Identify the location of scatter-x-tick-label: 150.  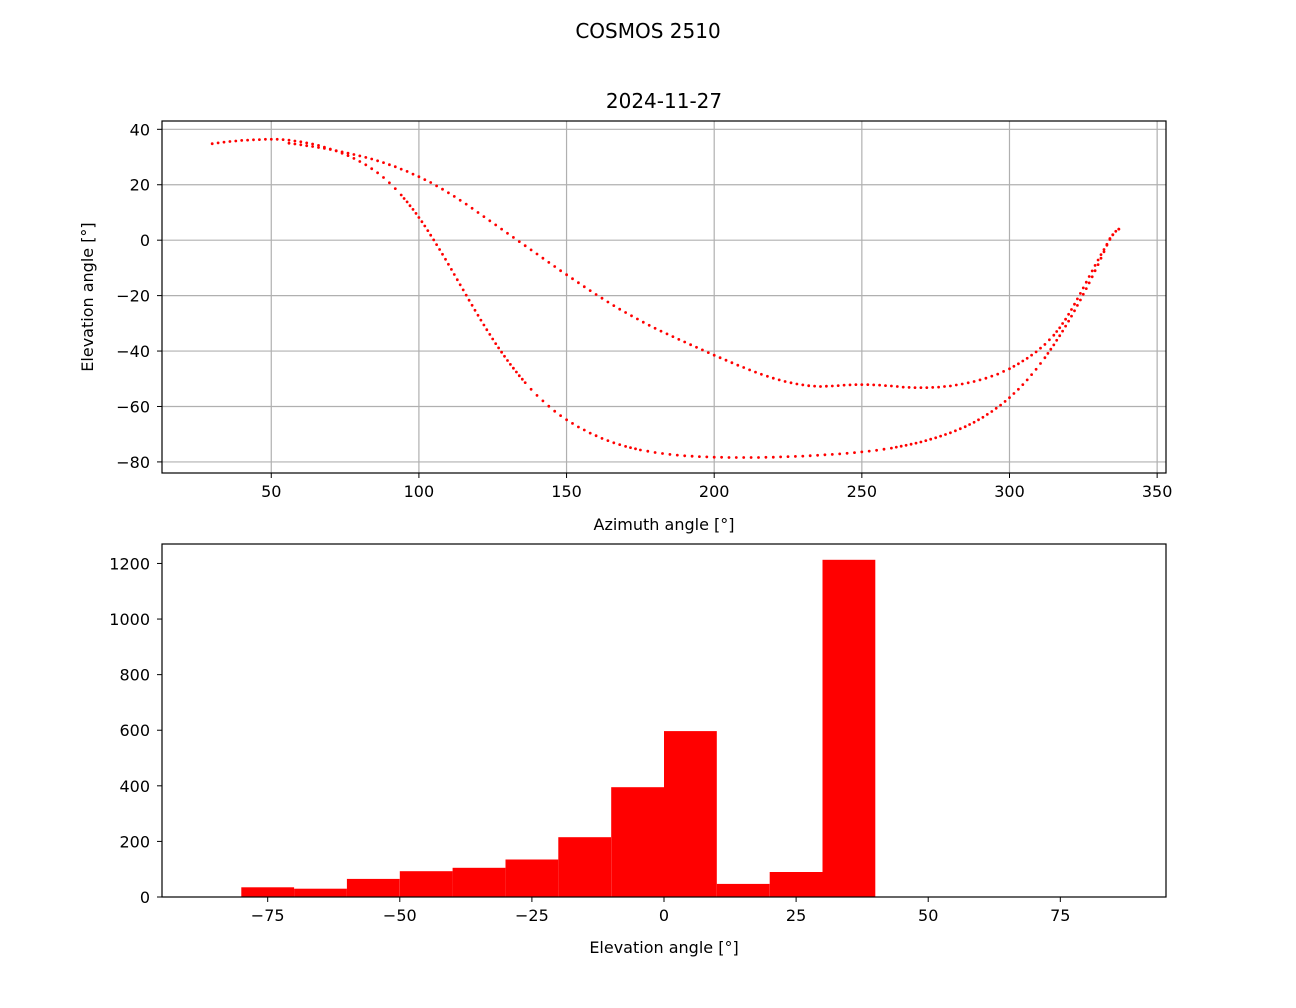
(566, 491).